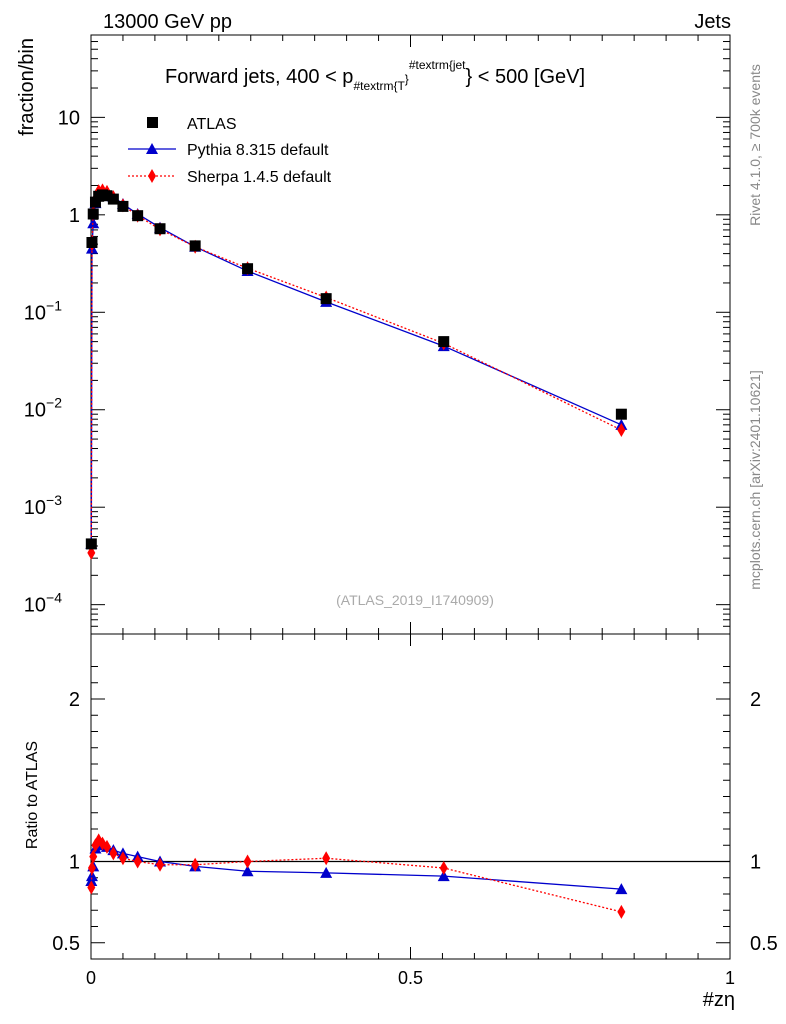  Describe the element at coordinates (212, 124) in the screenshot. I see `legend-label-atlas: ATLAS` at that location.